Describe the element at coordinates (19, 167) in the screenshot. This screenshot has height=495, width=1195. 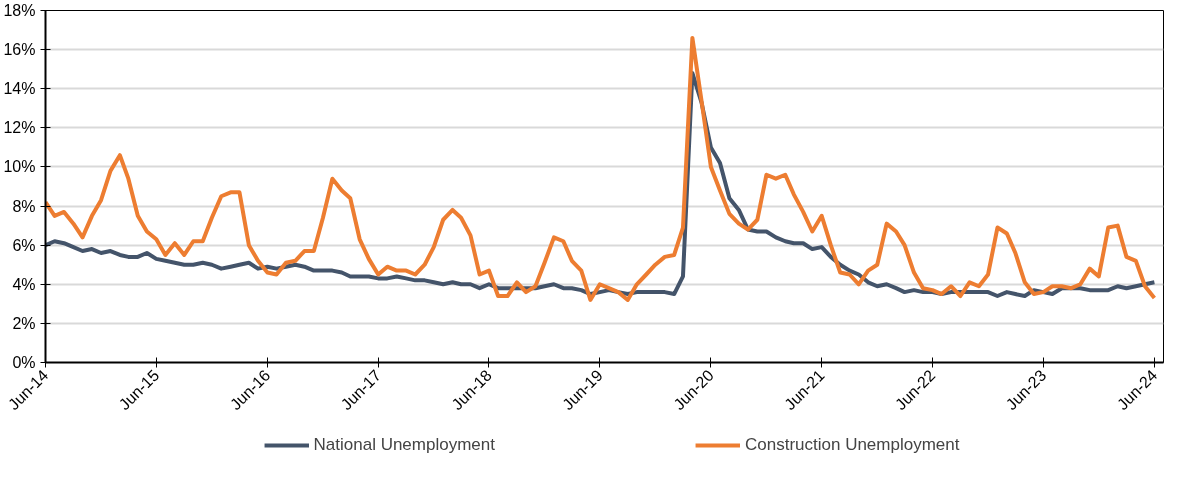
I see `y-tick-label: 10%` at that location.